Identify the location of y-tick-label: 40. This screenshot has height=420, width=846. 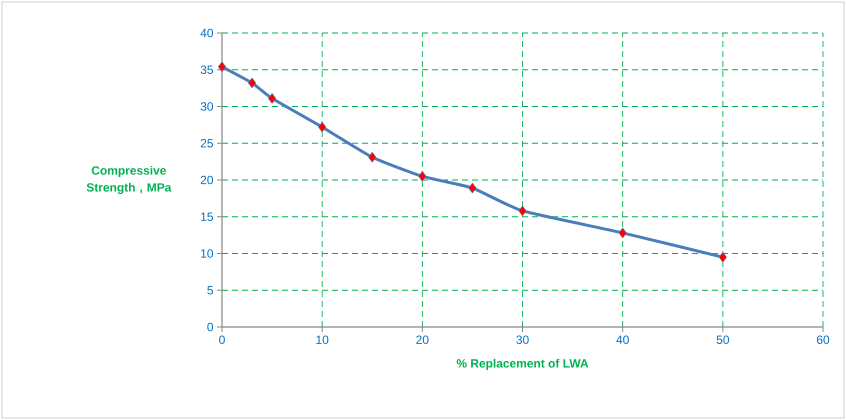
(207, 33).